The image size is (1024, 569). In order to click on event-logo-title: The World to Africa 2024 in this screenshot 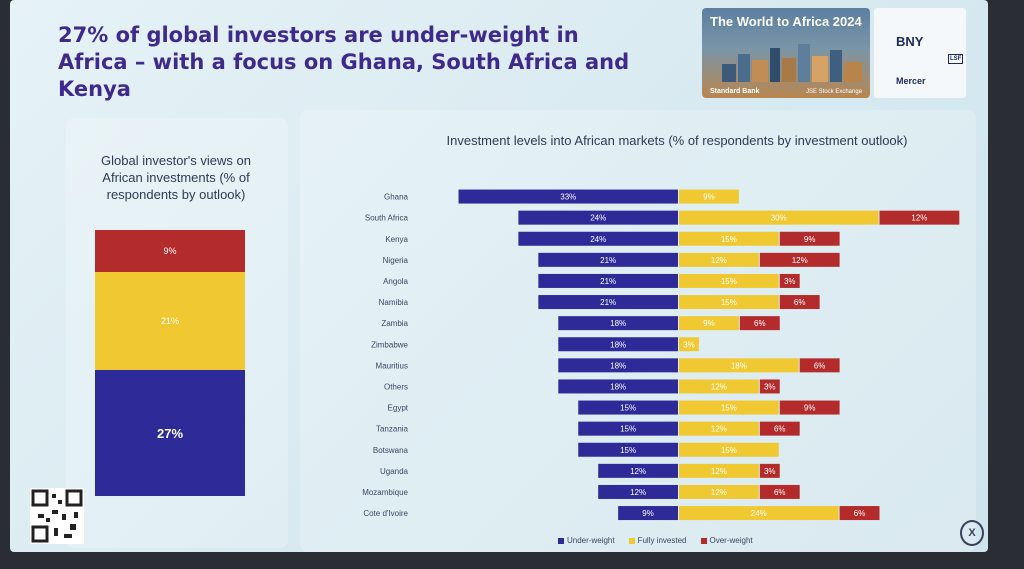, I will do `click(786, 21)`.